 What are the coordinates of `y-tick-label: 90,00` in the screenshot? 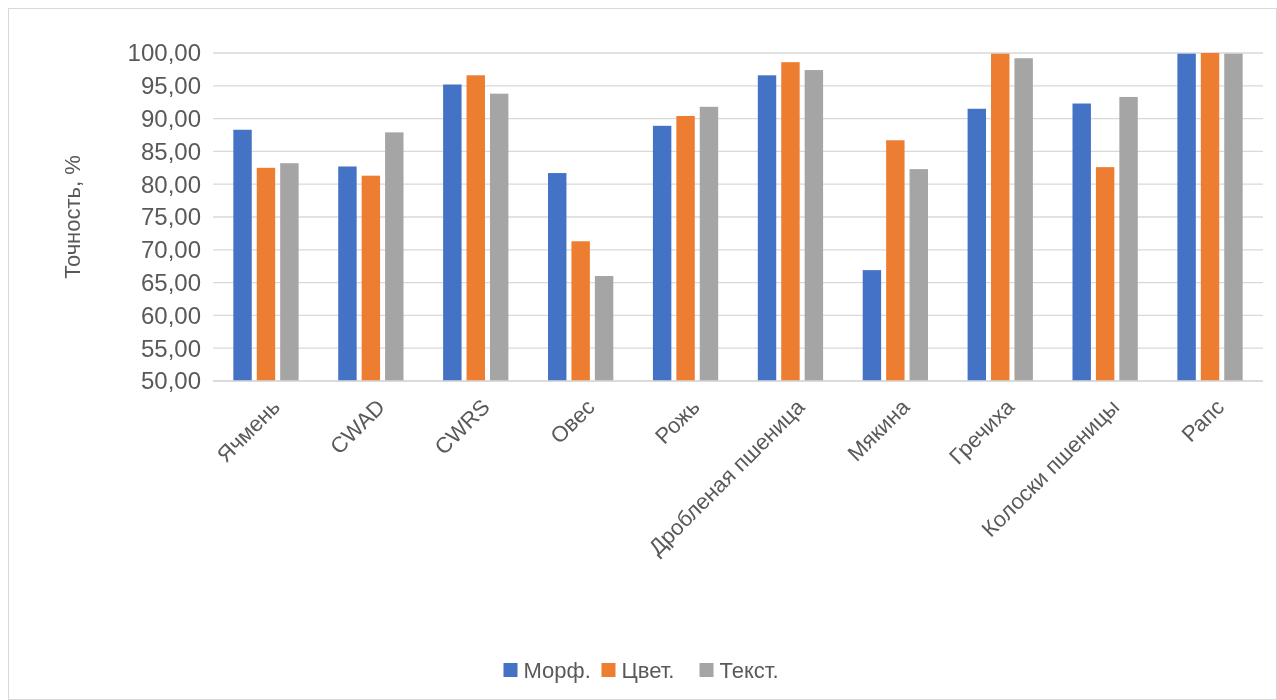 It's located at (170, 118).